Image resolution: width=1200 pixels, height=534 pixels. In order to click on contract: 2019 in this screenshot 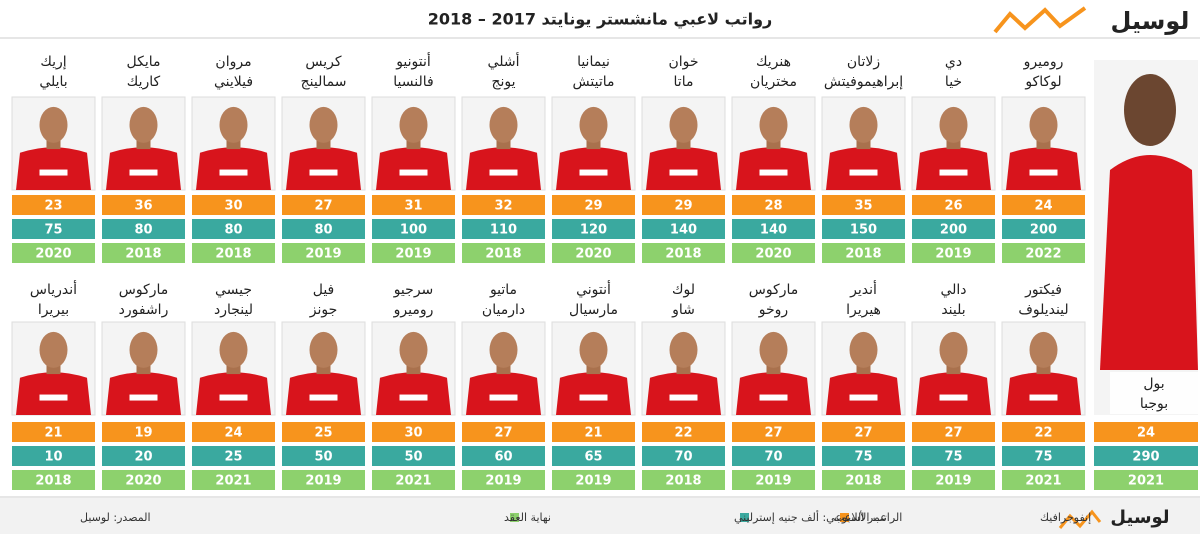, I will do `click(323, 254)`.